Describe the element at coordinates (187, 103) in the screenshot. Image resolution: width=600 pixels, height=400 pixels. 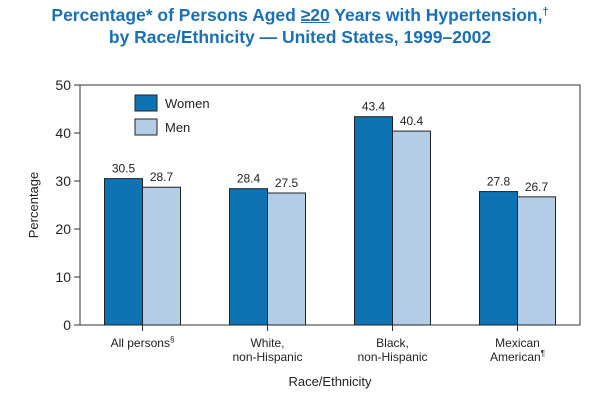
I see `legend-label-women: Women` at that location.